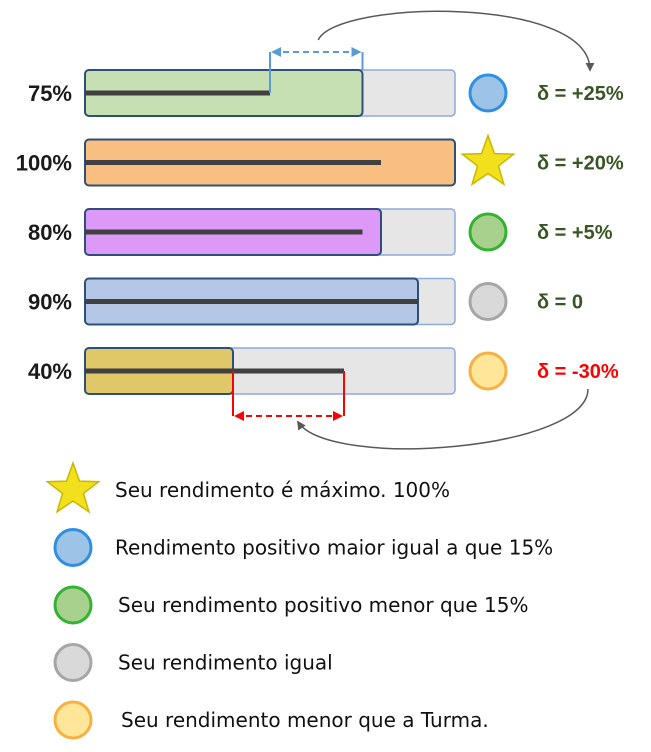  What do you see at coordinates (326, 93) in the screenshot?
I see `bar-row: 75% δ = +25%` at bounding box center [326, 93].